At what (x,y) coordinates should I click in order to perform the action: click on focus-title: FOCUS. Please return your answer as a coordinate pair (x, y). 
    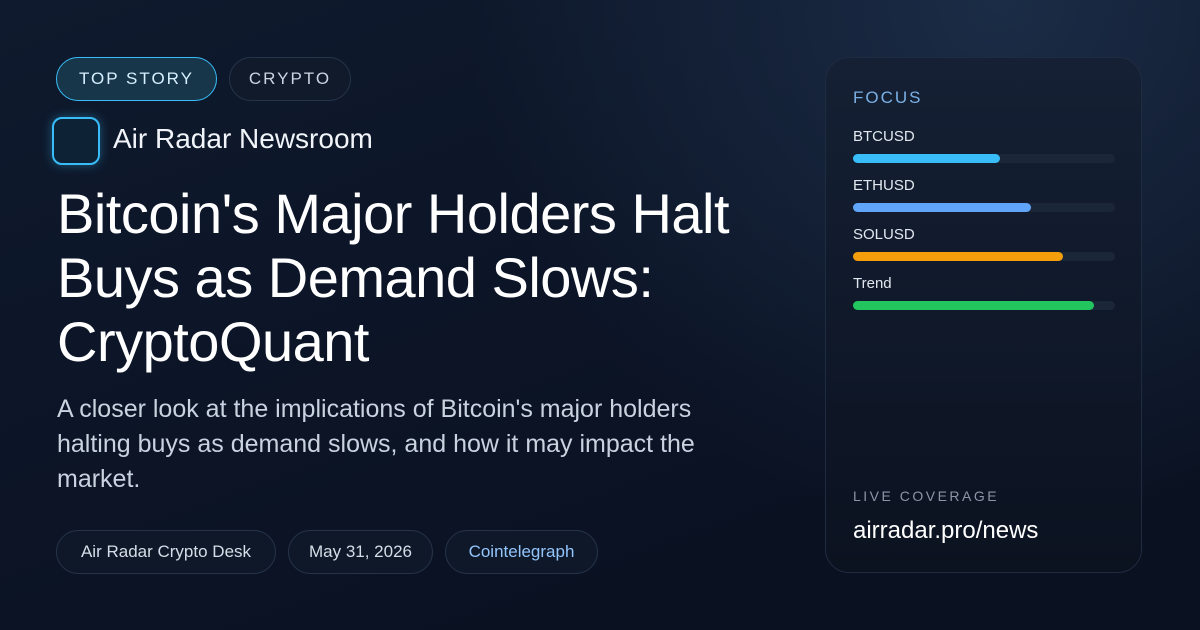
    Looking at the image, I should click on (888, 97).